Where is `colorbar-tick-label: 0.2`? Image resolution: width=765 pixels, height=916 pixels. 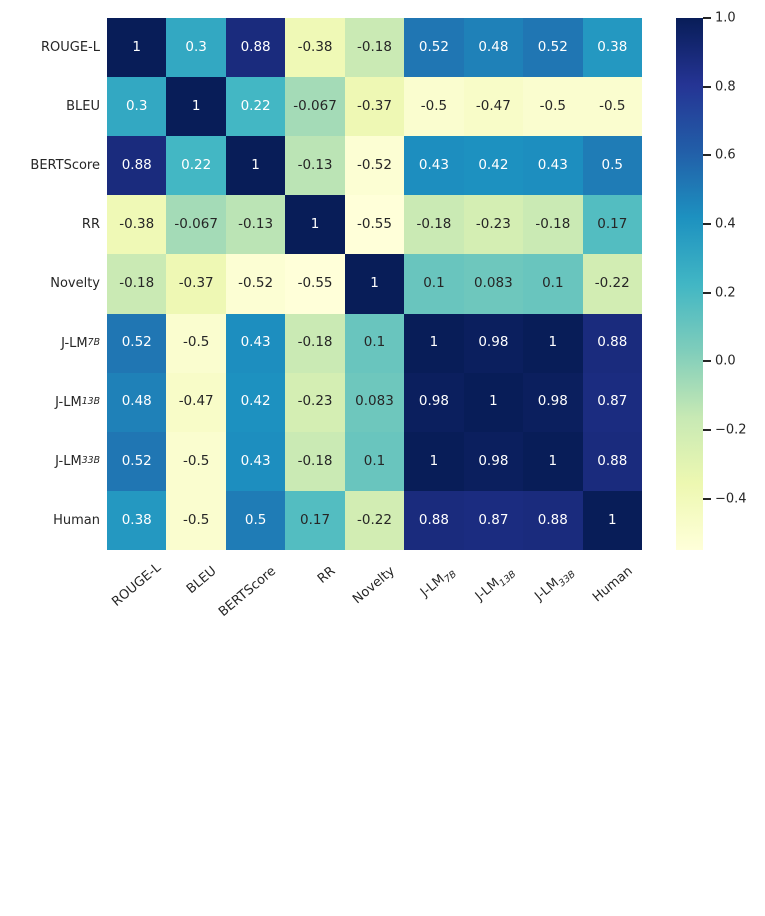
colorbar-tick-label: 0.2 is located at coordinates (725, 293).